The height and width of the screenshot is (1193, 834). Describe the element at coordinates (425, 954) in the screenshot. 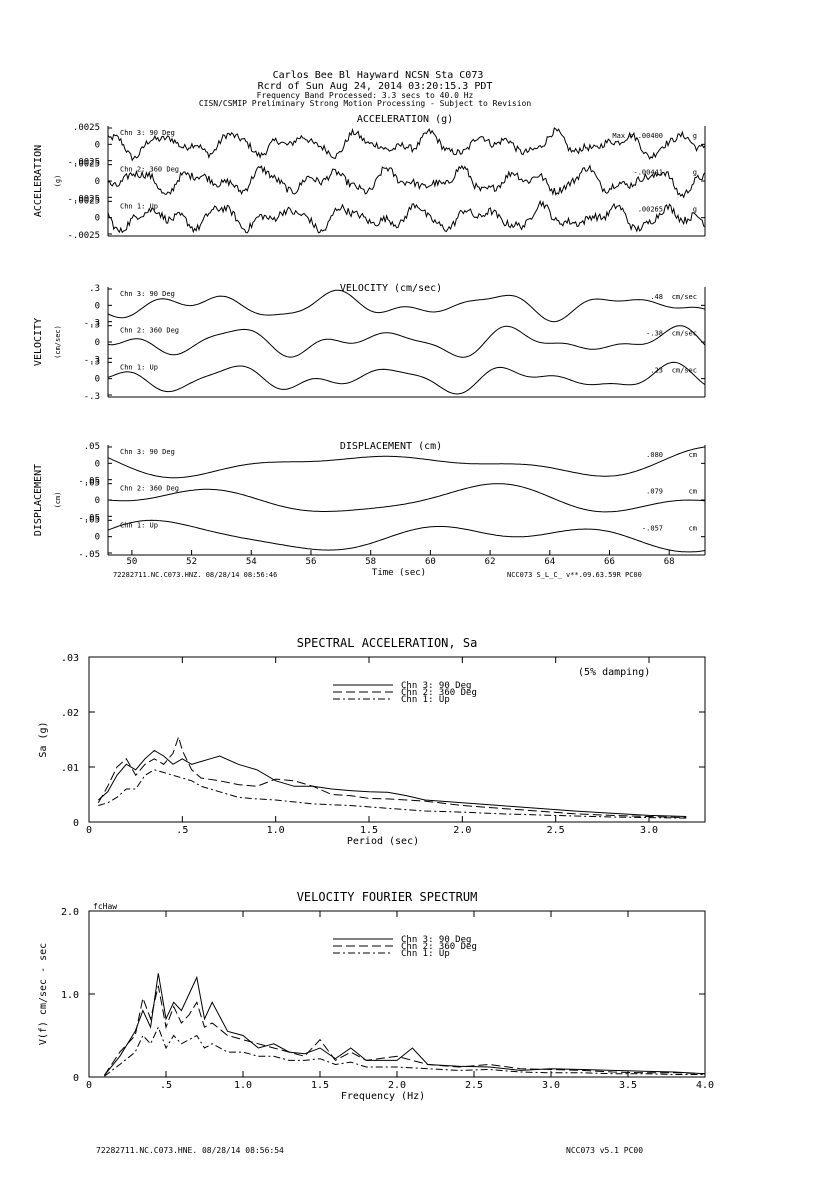

I see `legend-entry: Chn 1: Up` at that location.